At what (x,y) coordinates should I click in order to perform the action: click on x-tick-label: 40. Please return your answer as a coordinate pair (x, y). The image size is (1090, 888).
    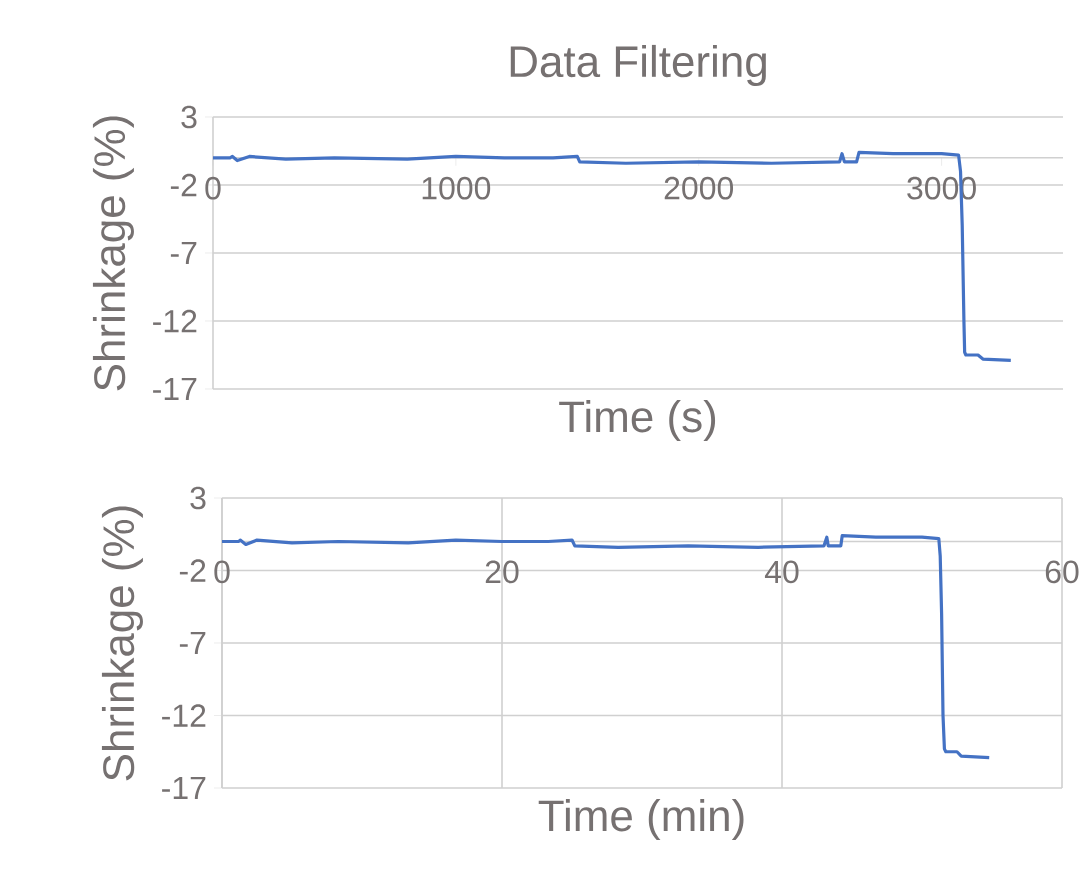
    Looking at the image, I should click on (781, 572).